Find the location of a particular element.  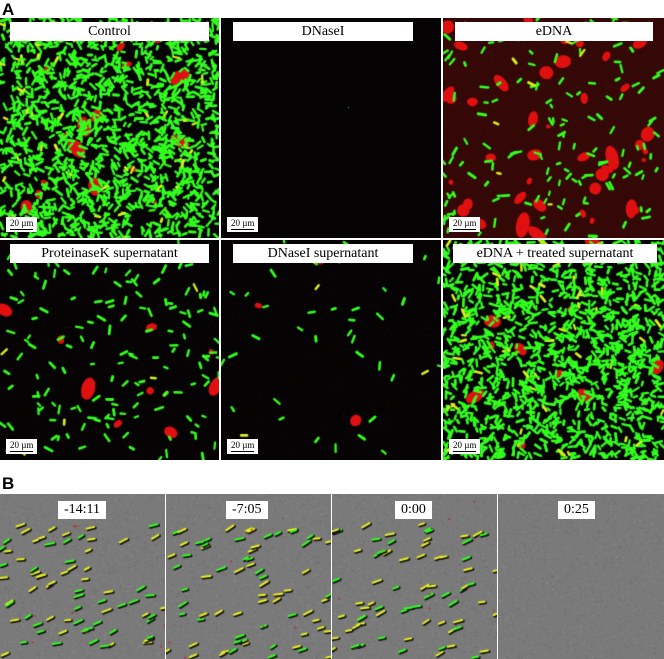

micrograph-tile-dnasei: DNaseI 20 µm is located at coordinates (331, 128).